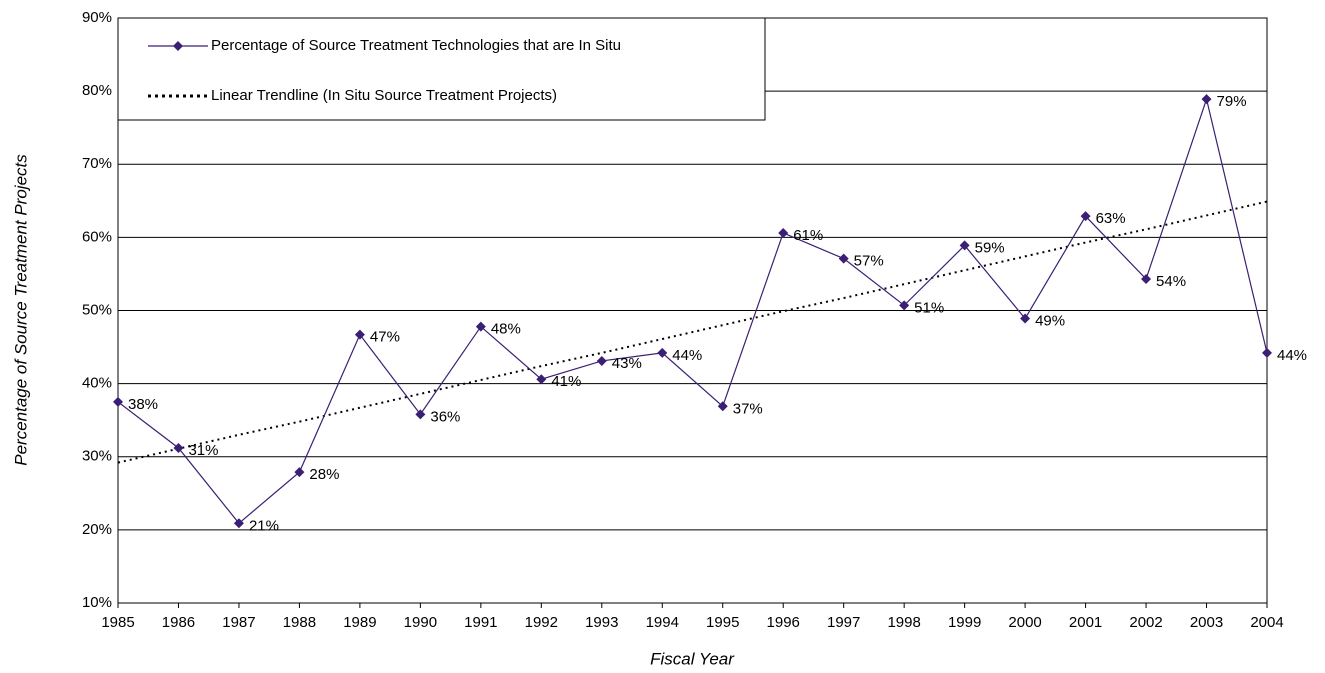 The image size is (1325, 673). What do you see at coordinates (783, 622) in the screenshot?
I see `x-tick-label: 1996` at bounding box center [783, 622].